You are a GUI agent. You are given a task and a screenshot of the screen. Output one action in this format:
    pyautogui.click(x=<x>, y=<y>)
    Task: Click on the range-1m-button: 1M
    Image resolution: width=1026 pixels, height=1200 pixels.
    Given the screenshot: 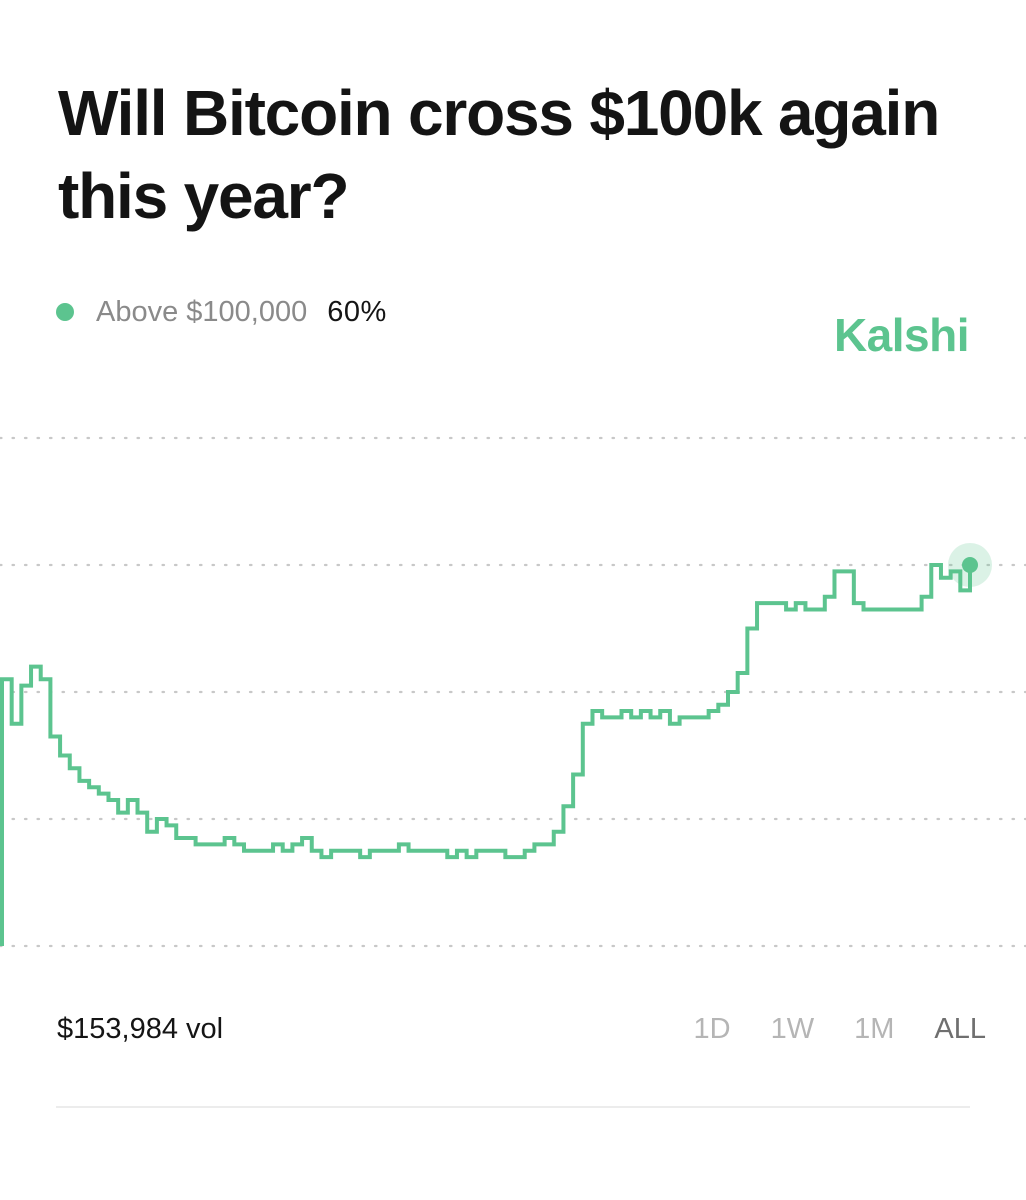 What is the action you would take?
    pyautogui.click(x=874, y=1029)
    